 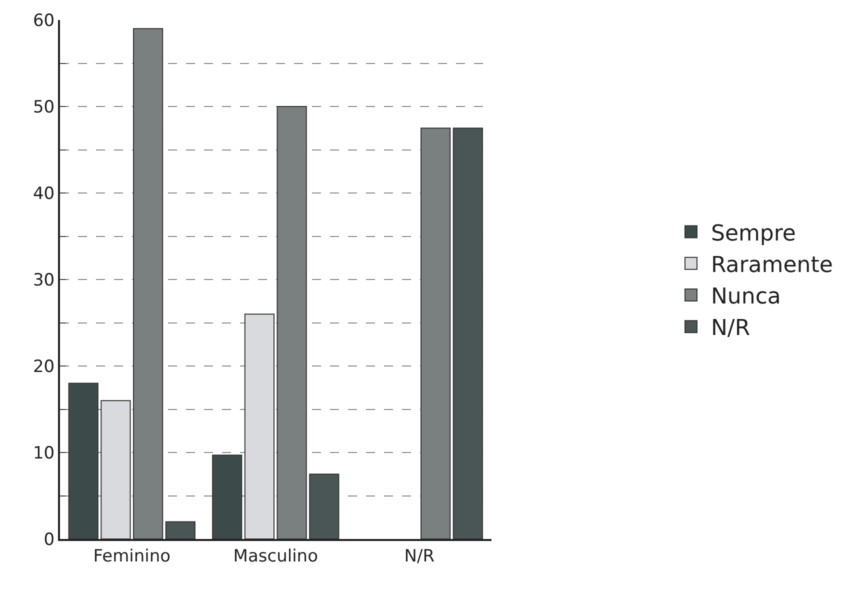 What do you see at coordinates (745, 297) in the screenshot?
I see `legend-label: Nunca` at bounding box center [745, 297].